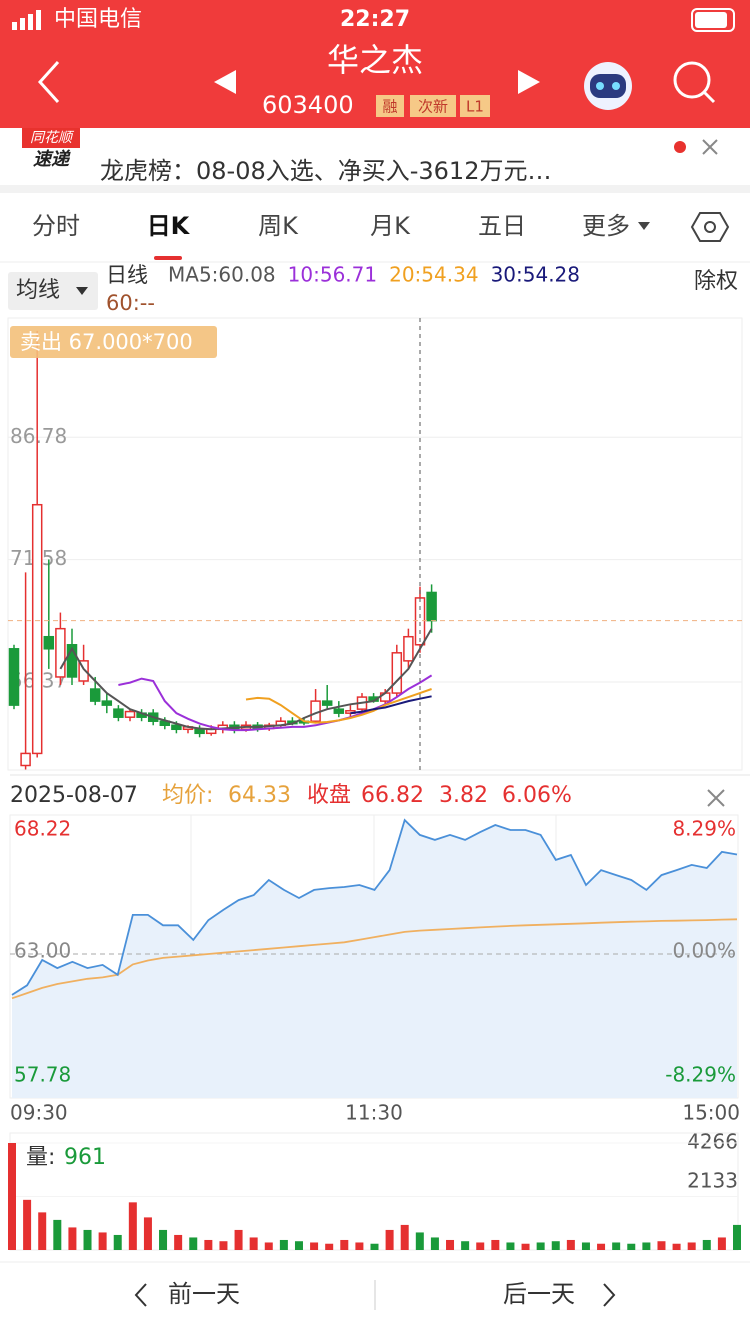  I want to click on next-day: 后一天, so click(539, 1294).